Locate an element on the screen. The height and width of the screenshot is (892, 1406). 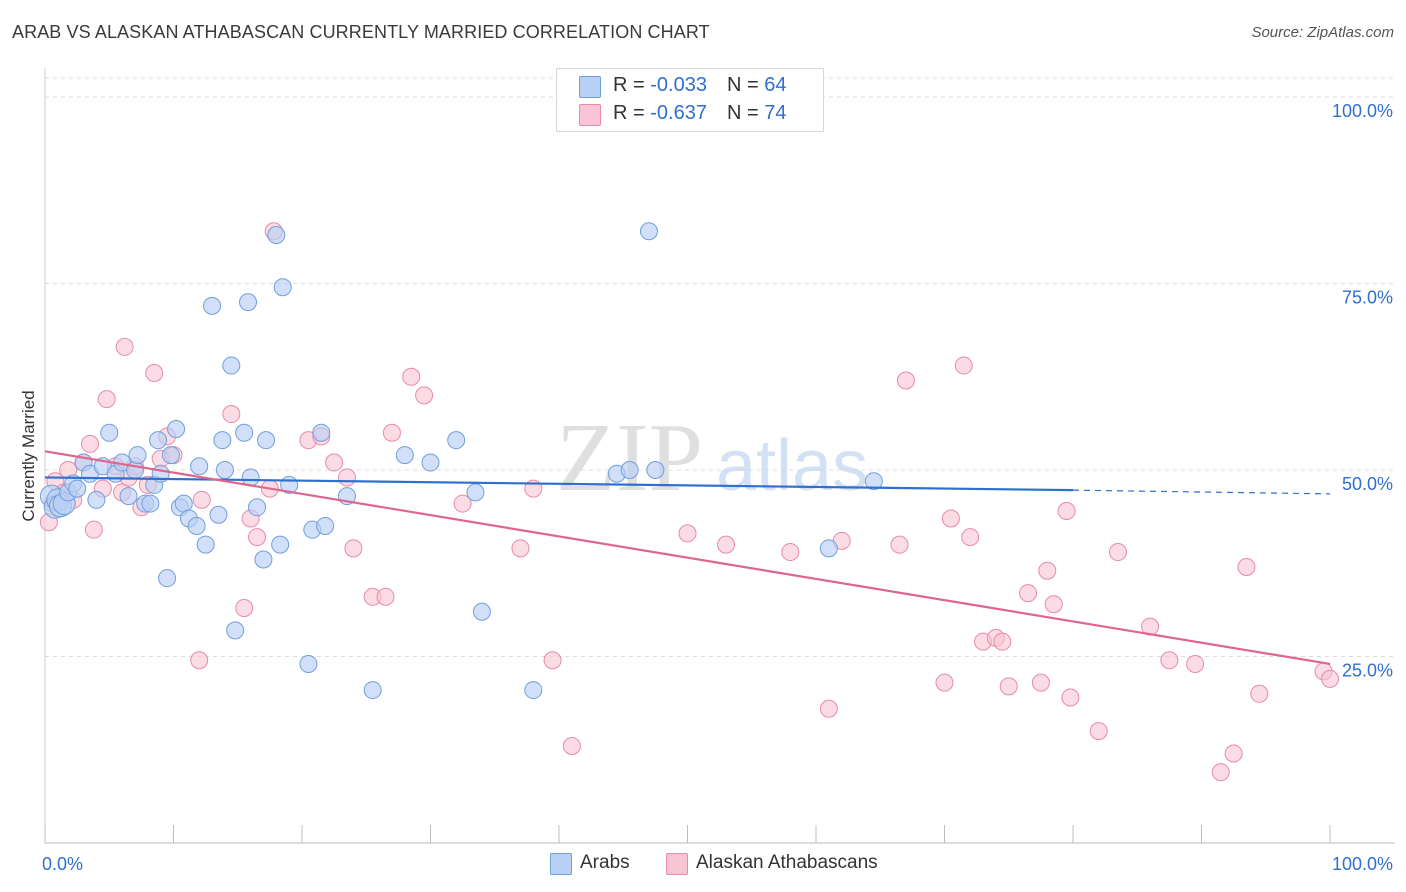
correlation-legend: R = -0.033 N = 64 R = -0.637 N = 74 is located at coordinates (690, 100).